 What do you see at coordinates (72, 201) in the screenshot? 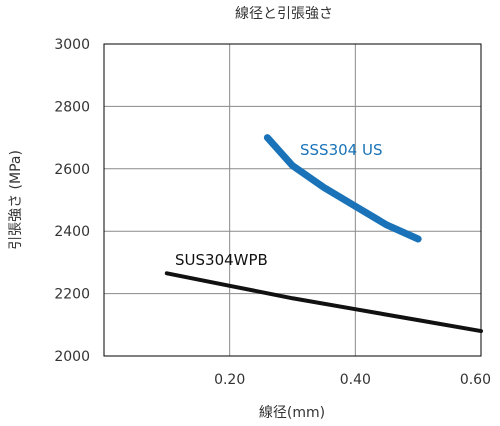
I see `y-axis-ticks: 2000 2200 2400 2600 2800 3000` at bounding box center [72, 201].